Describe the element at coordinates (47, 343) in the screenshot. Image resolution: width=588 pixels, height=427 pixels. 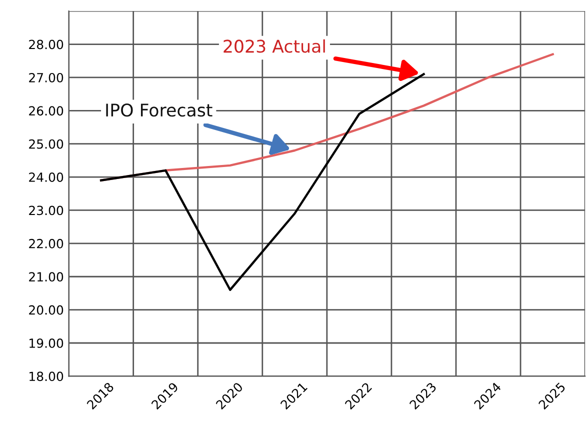
I see `y-tick-label: 19.00` at that location.